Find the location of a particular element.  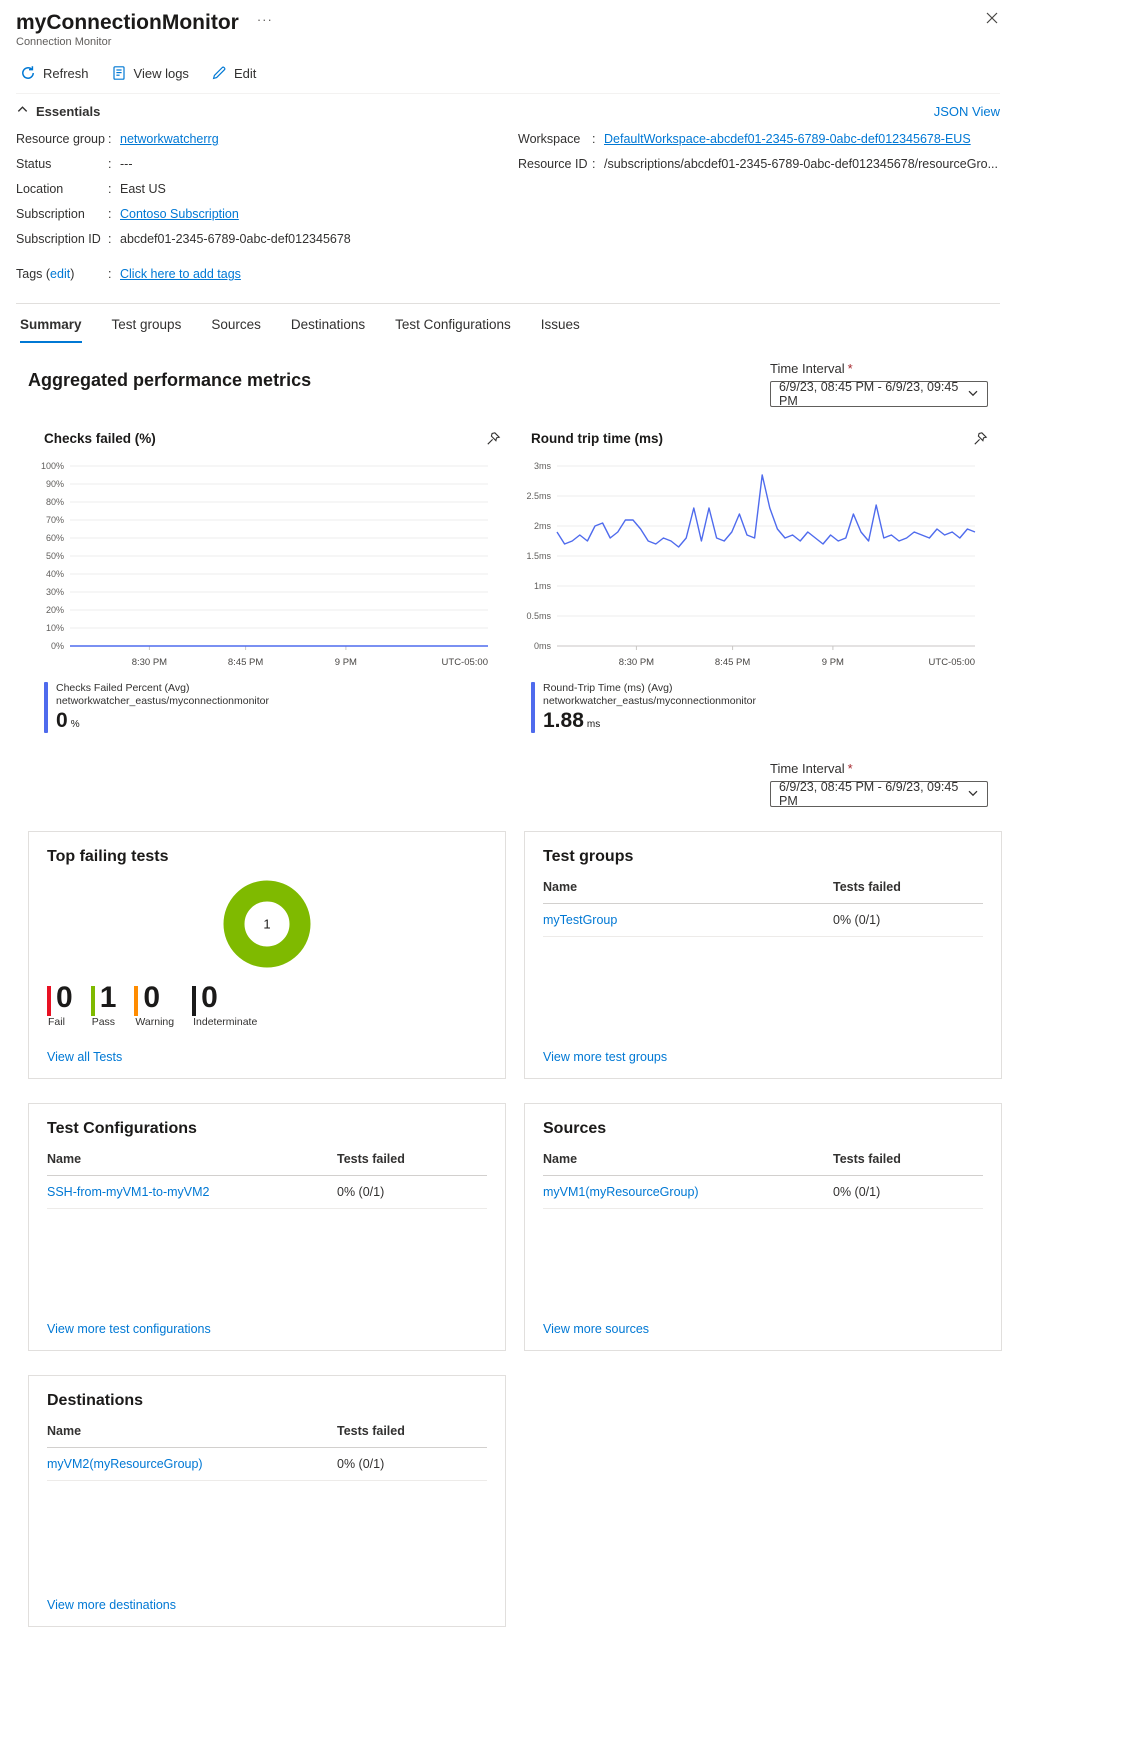

svg-text: UTC-05:00 is located at coordinates (465, 662).